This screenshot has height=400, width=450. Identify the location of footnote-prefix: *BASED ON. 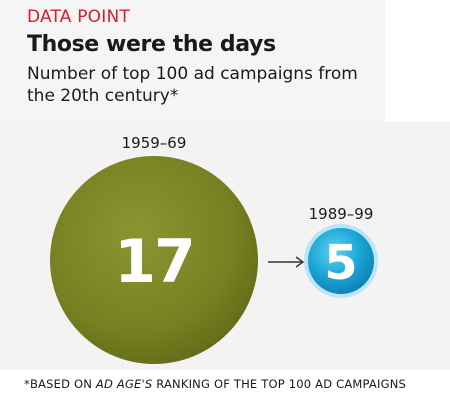
(60, 384).